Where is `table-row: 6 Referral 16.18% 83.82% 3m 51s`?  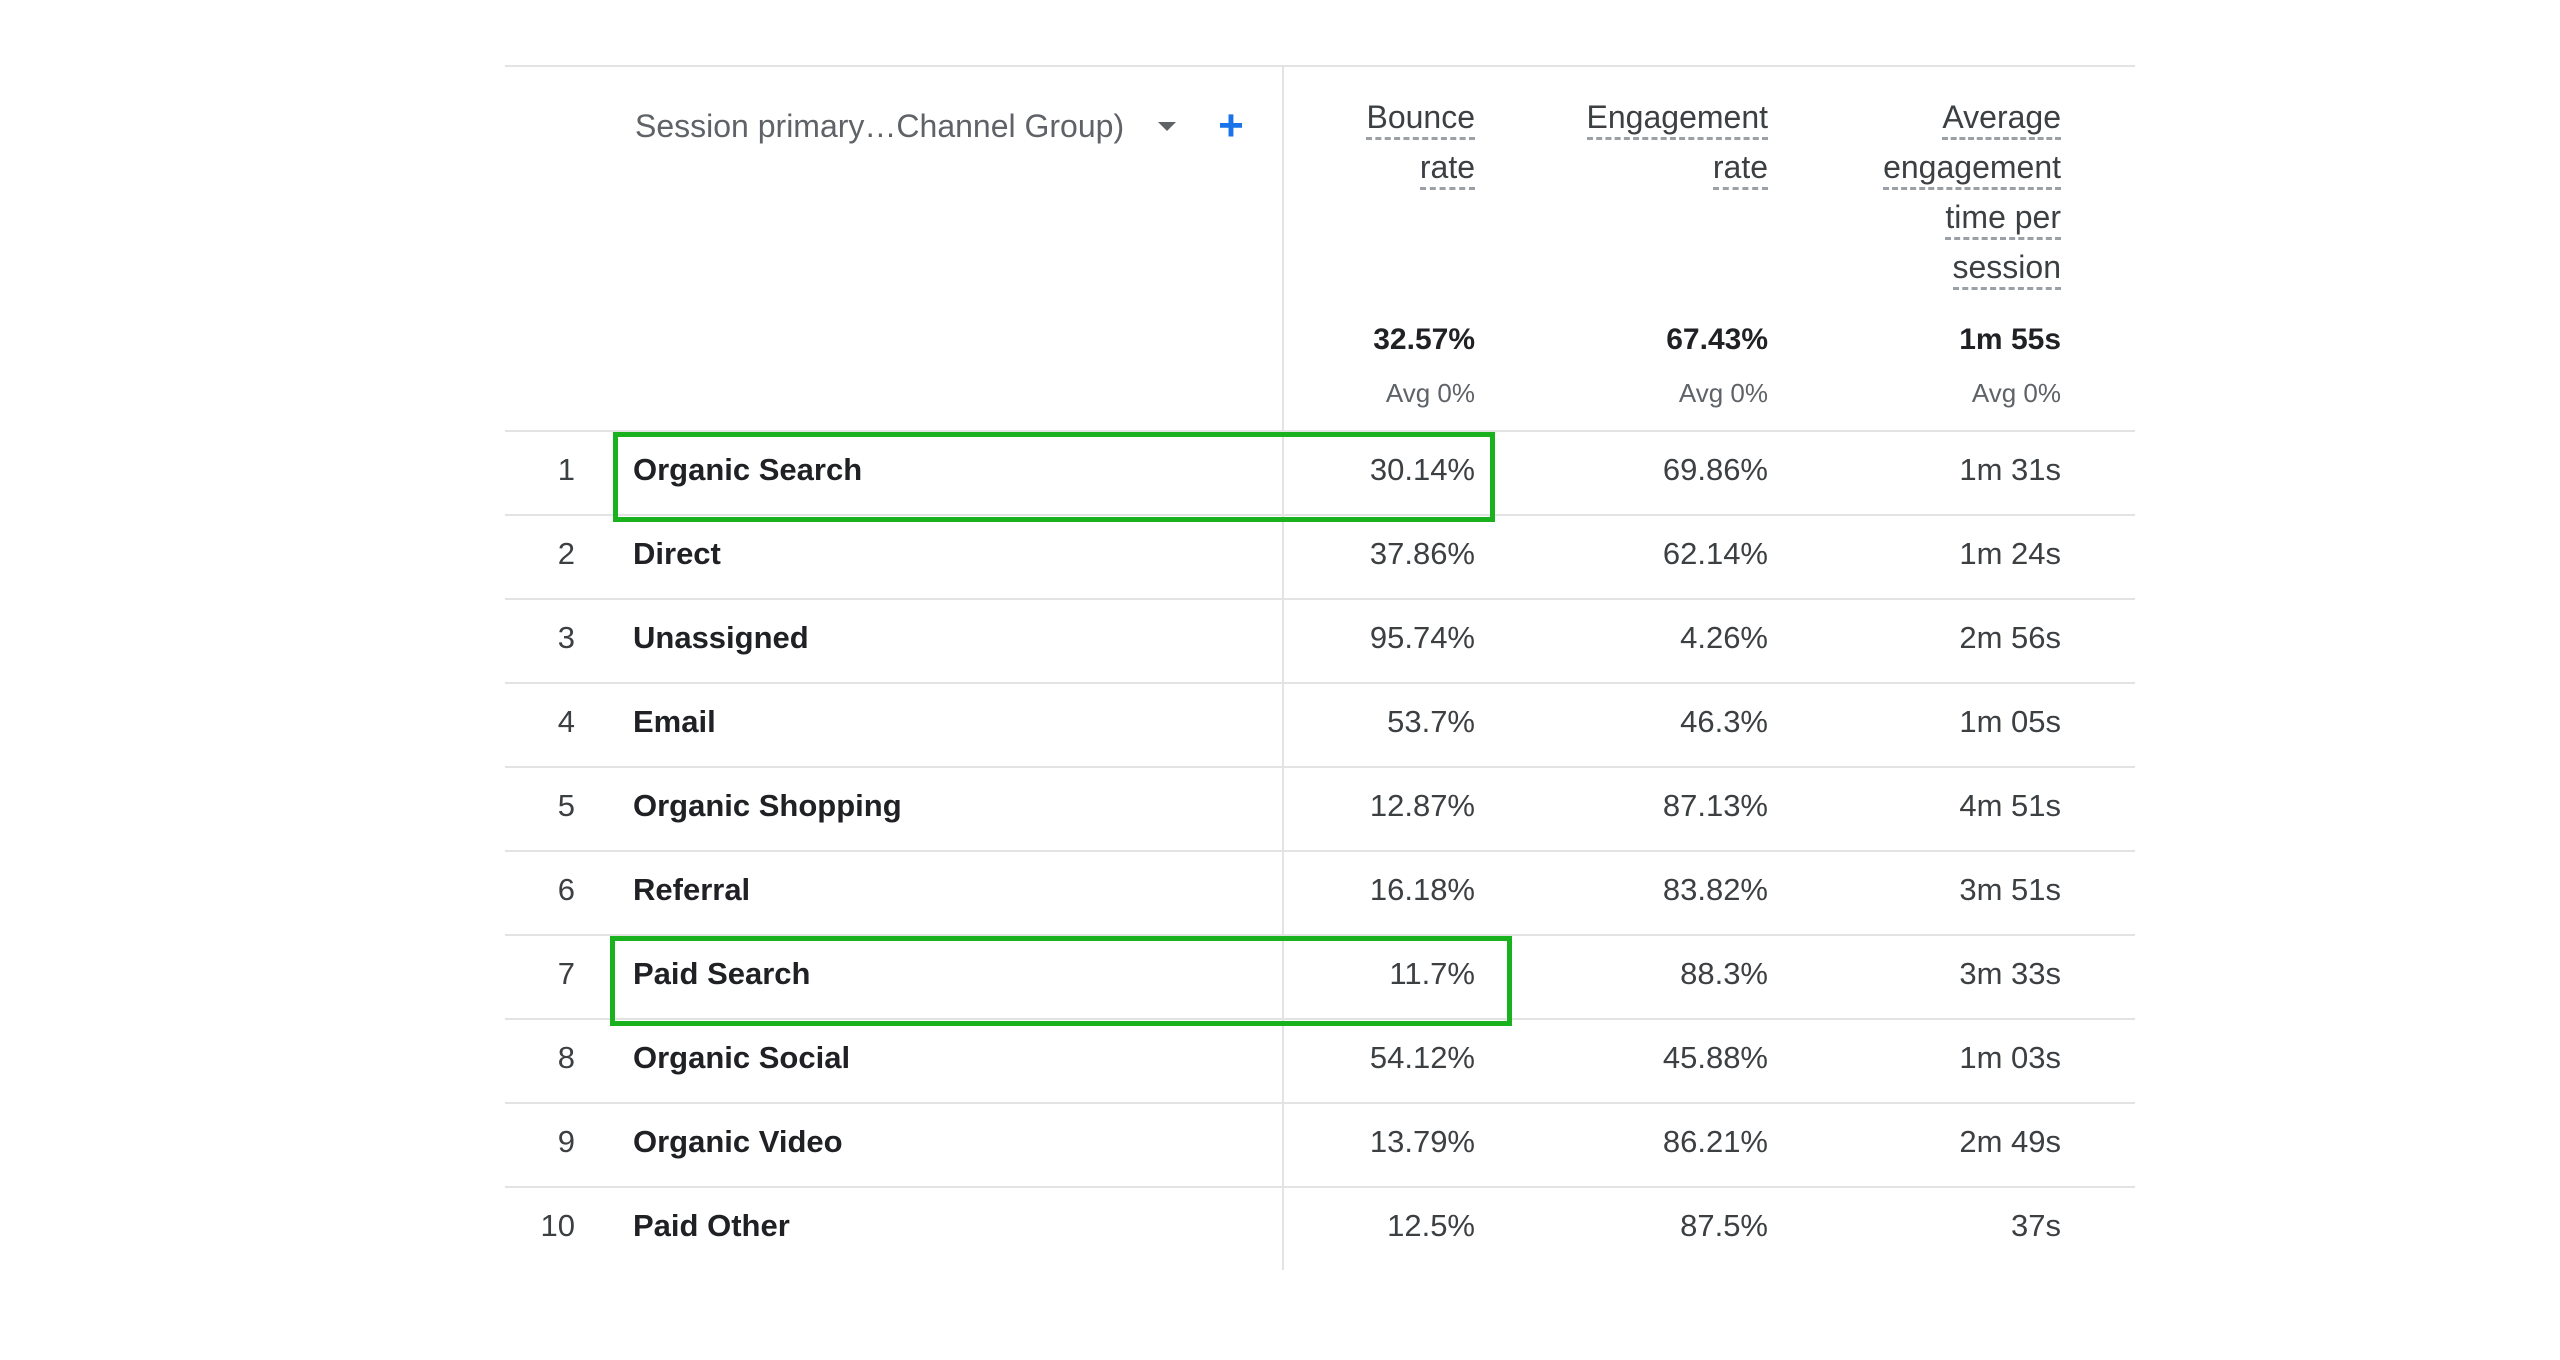 table-row: 6 Referral 16.18% 83.82% 3m 51s is located at coordinates (1320, 892).